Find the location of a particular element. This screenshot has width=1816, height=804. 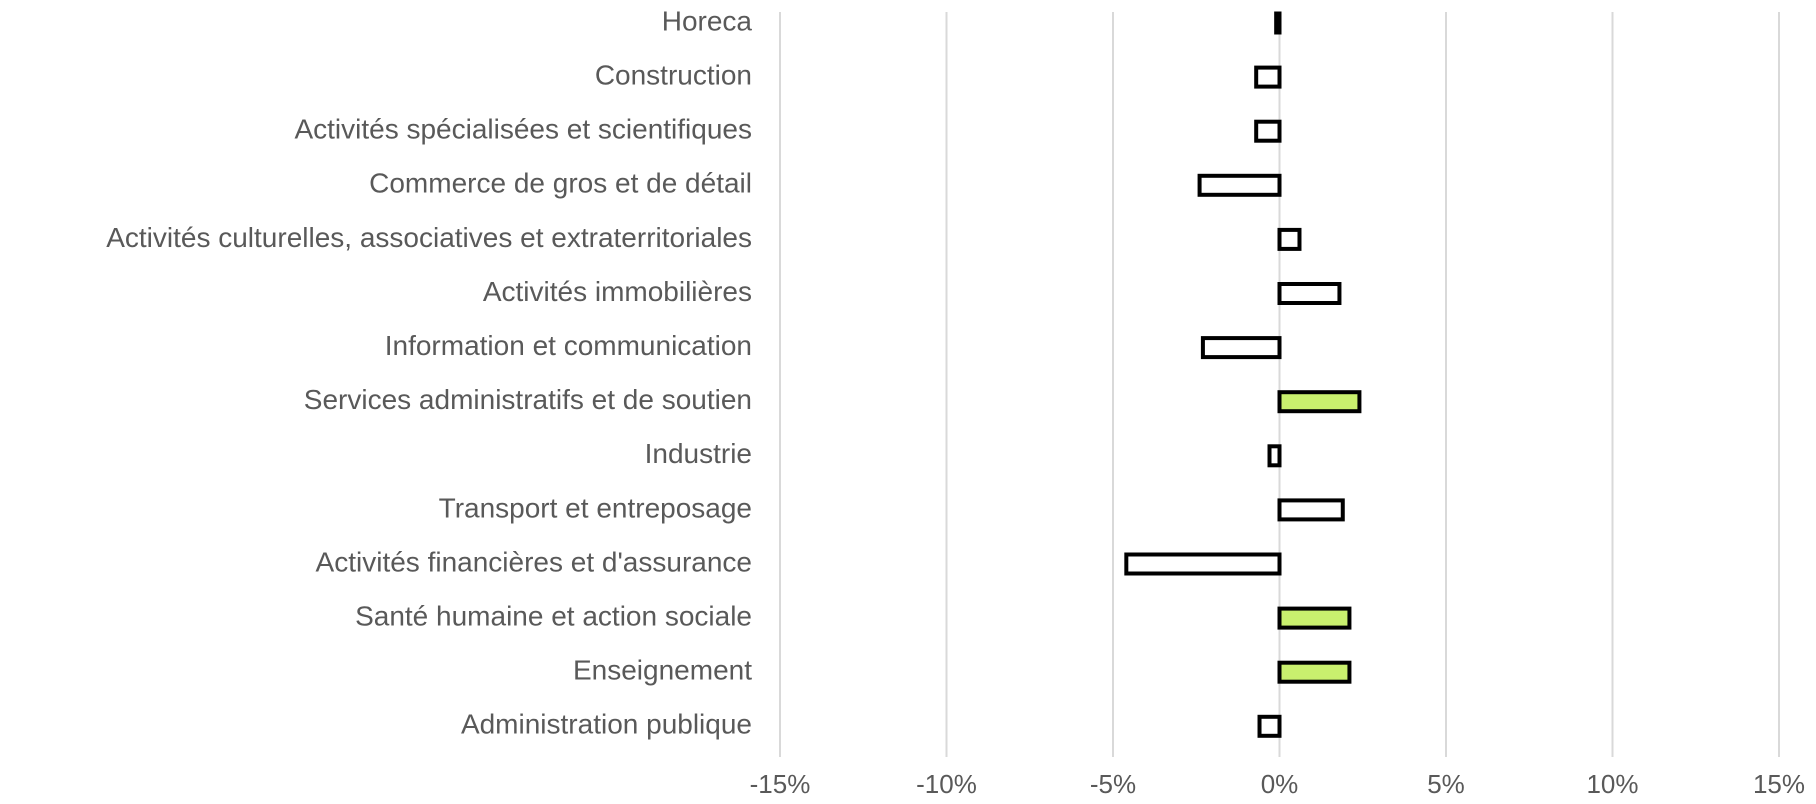

y-tick-label: Services administratifs et de soutien is located at coordinates (528, 399).